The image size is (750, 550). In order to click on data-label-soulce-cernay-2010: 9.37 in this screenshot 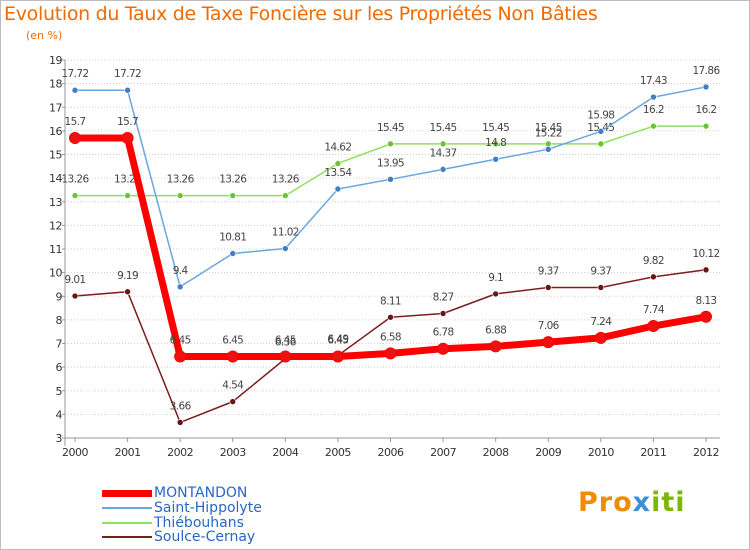, I will do `click(600, 272)`.